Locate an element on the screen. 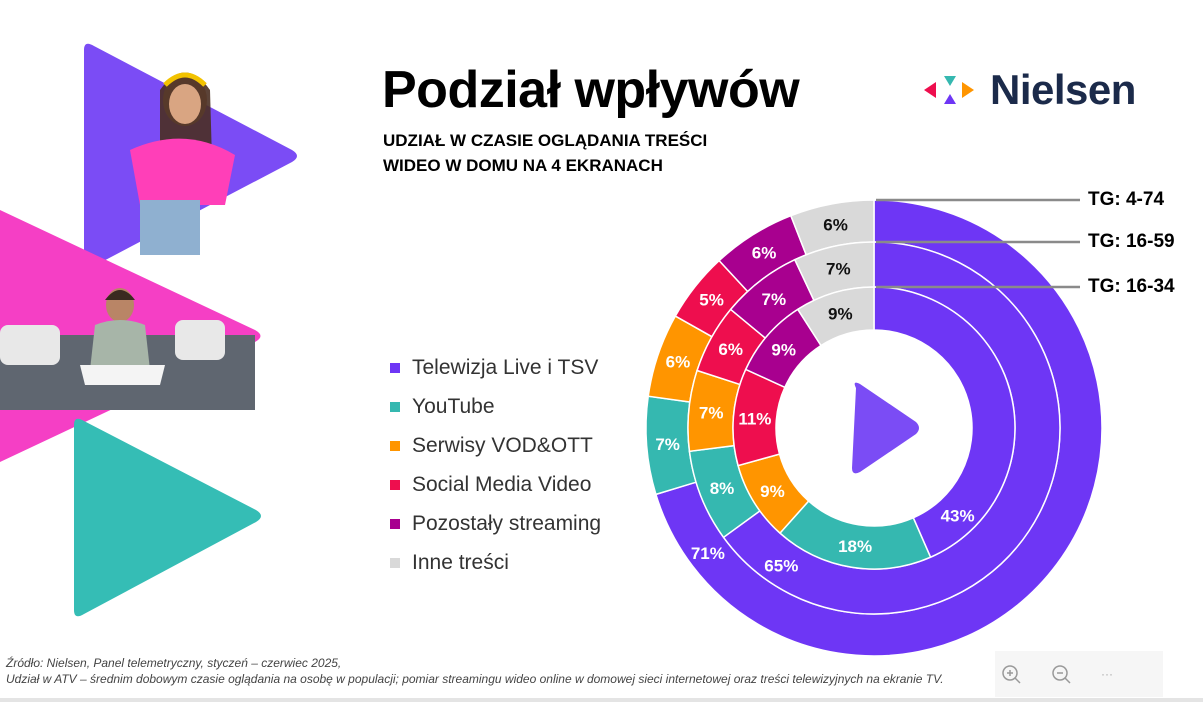 The image size is (1203, 702). legend-item: Telewizja Live i TSV is located at coordinates (495, 367).